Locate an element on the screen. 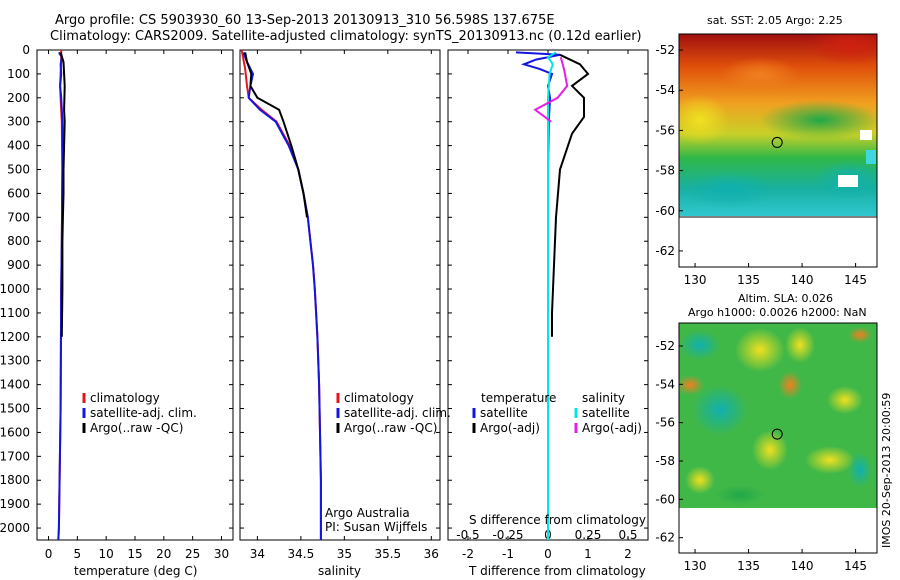 The width and height of the screenshot is (900, 580). sla-map-x-tick-label: 130 is located at coordinates (695, 566).